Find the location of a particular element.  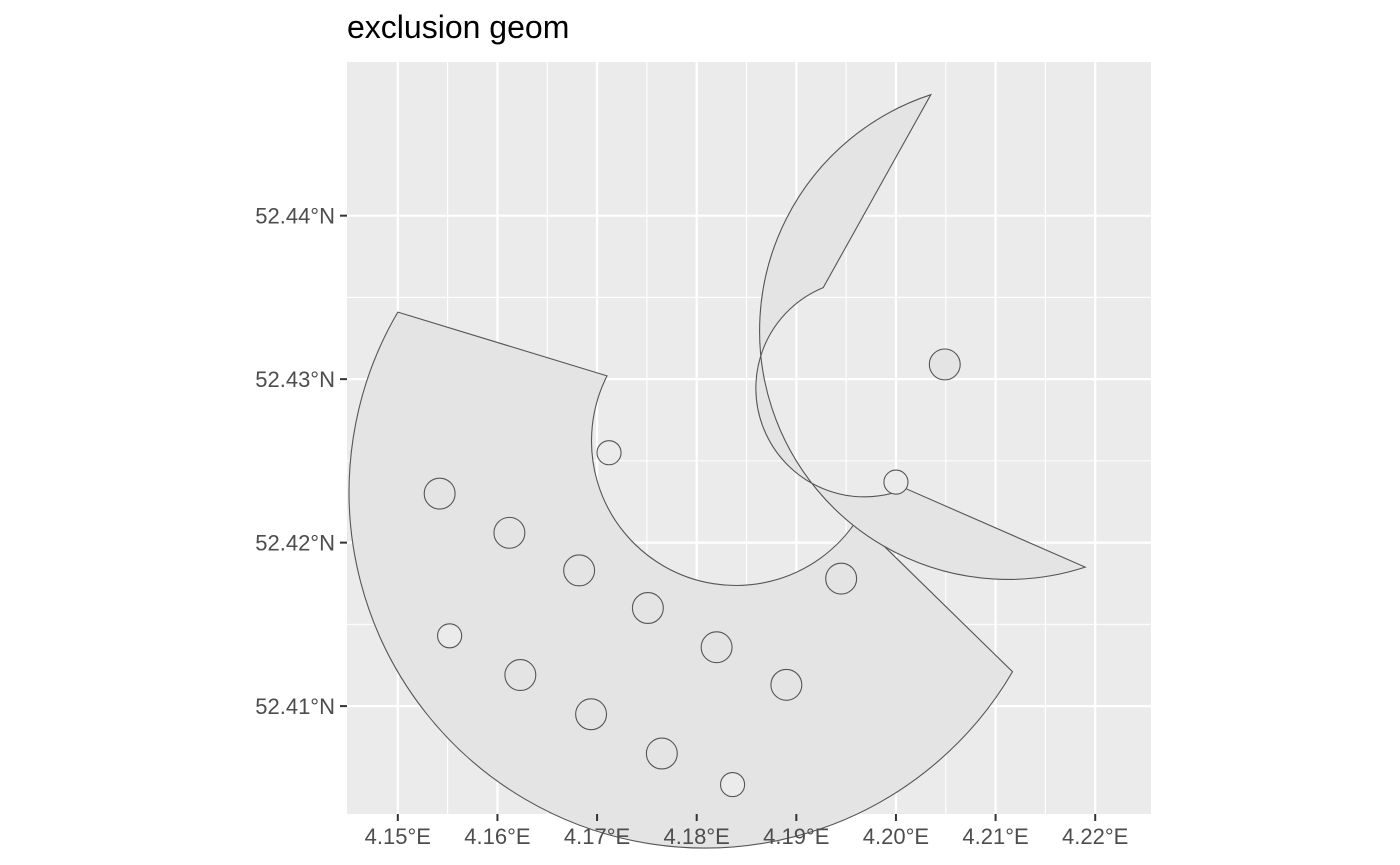

y-tick-label: 52.41°N is located at coordinates (295, 706).